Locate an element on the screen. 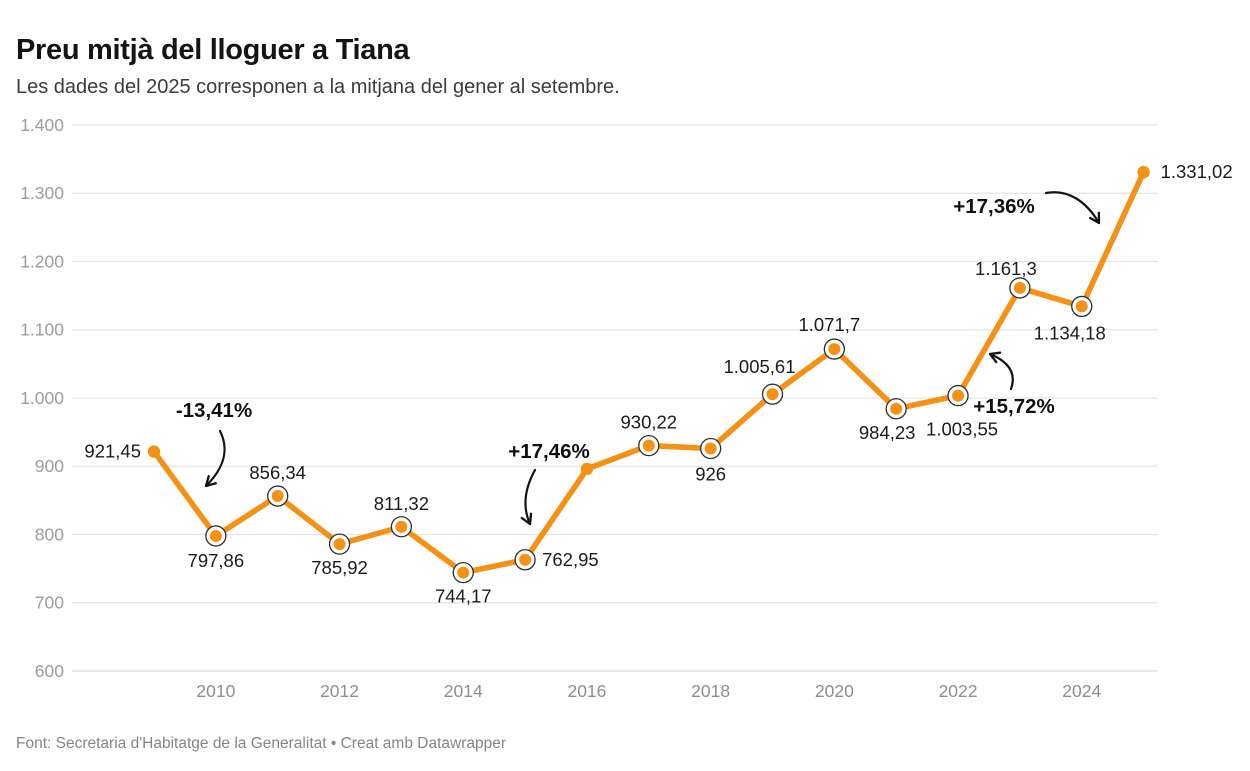 The width and height of the screenshot is (1250, 771). data-point-label: 926 is located at coordinates (710, 474).